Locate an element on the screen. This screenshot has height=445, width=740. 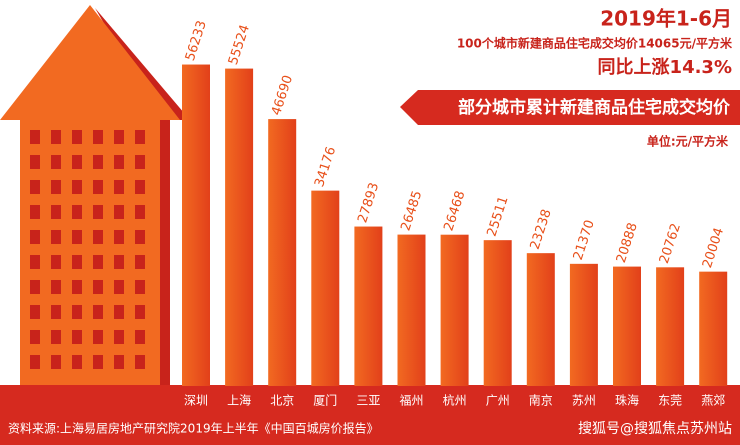
subtitle: 100个城市新建商品住宅成交均价14065元/平方米 is located at coordinates (595, 43).